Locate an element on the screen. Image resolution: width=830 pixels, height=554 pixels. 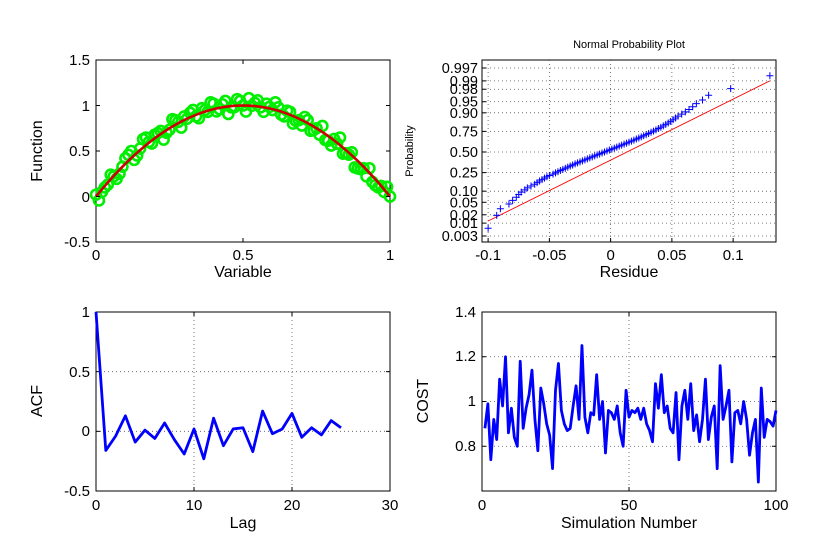
plot-acf-marks is located at coordinates (218, 386).